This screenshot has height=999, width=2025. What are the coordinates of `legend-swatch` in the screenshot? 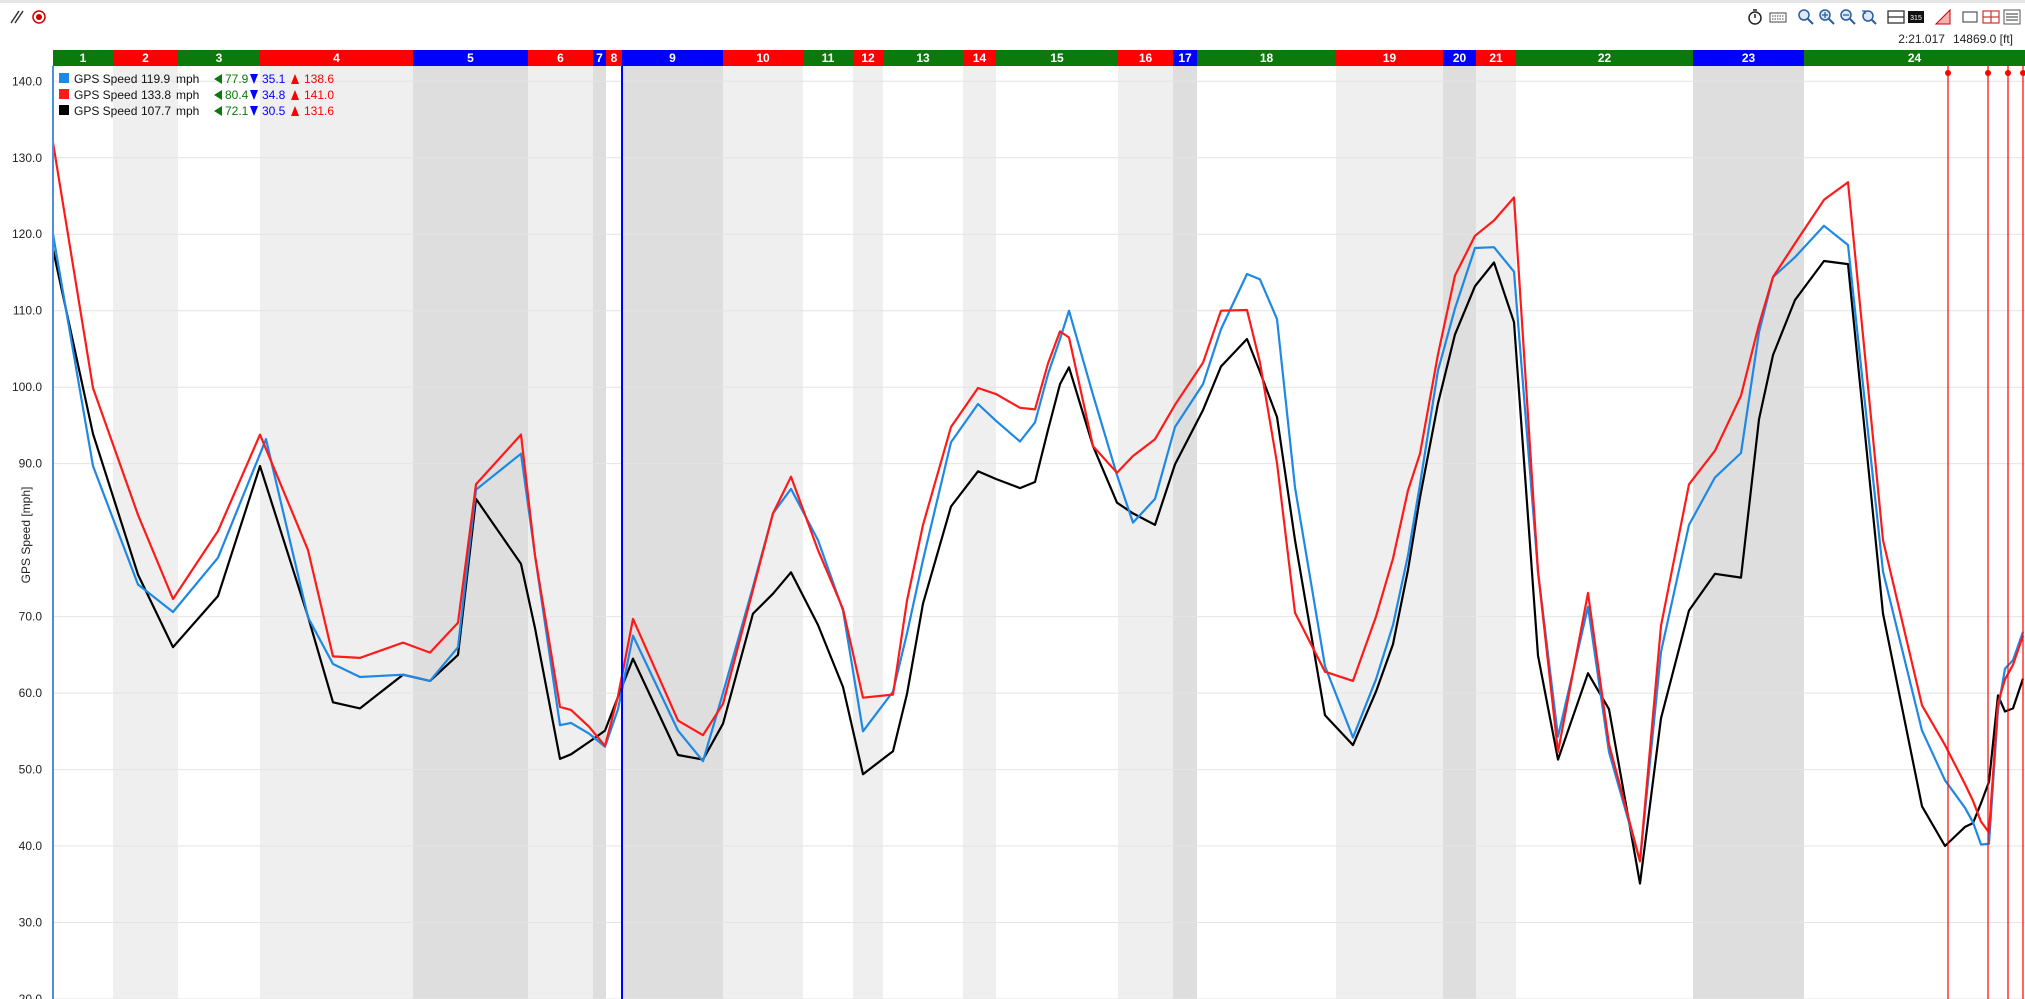 It's located at (64, 94).